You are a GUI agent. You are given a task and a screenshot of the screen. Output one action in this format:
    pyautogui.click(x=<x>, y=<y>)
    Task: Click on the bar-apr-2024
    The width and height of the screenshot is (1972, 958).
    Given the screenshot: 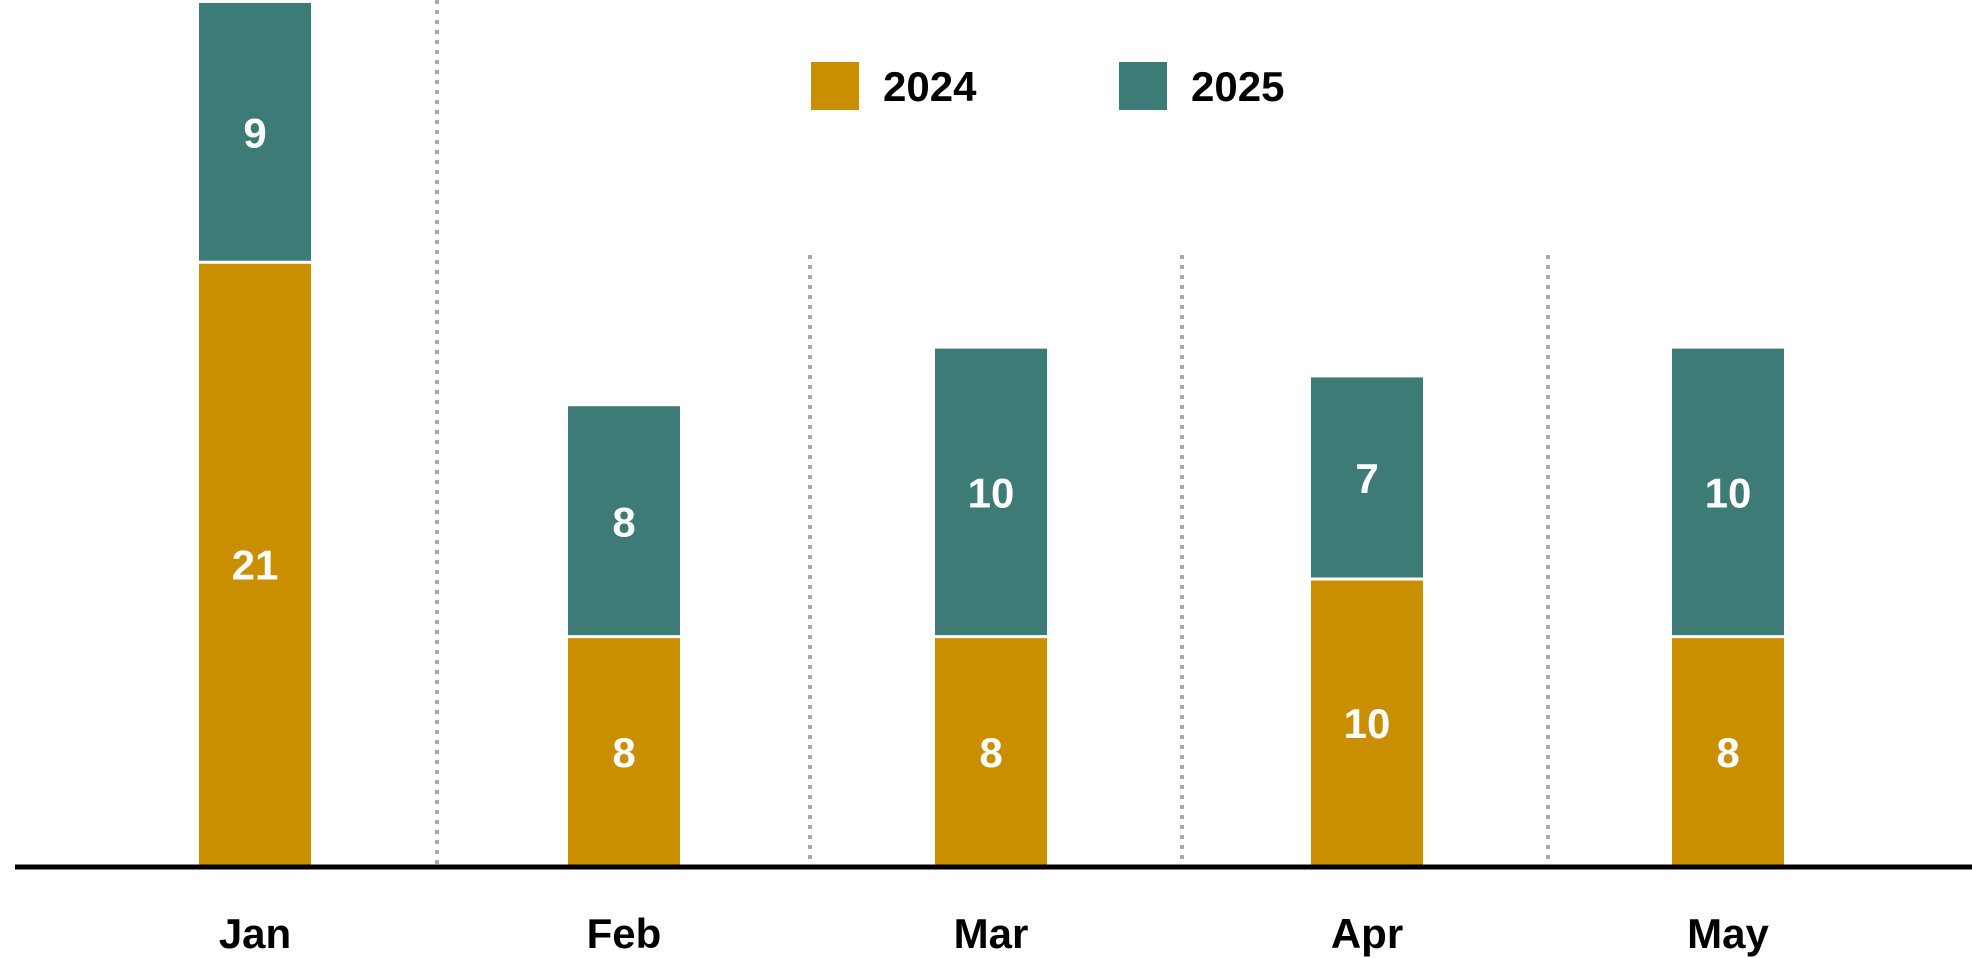 What is the action you would take?
    pyautogui.click(x=1367, y=723)
    